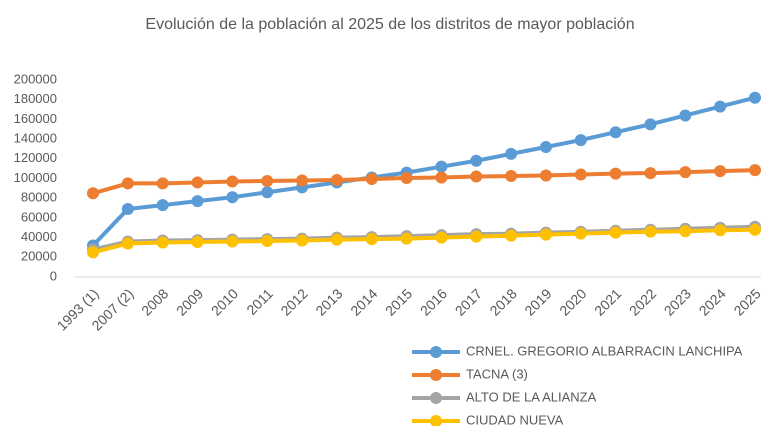 The image size is (761, 426). Describe the element at coordinates (154, 301) in the screenshot. I see `x-tick-label: 2008` at that location.